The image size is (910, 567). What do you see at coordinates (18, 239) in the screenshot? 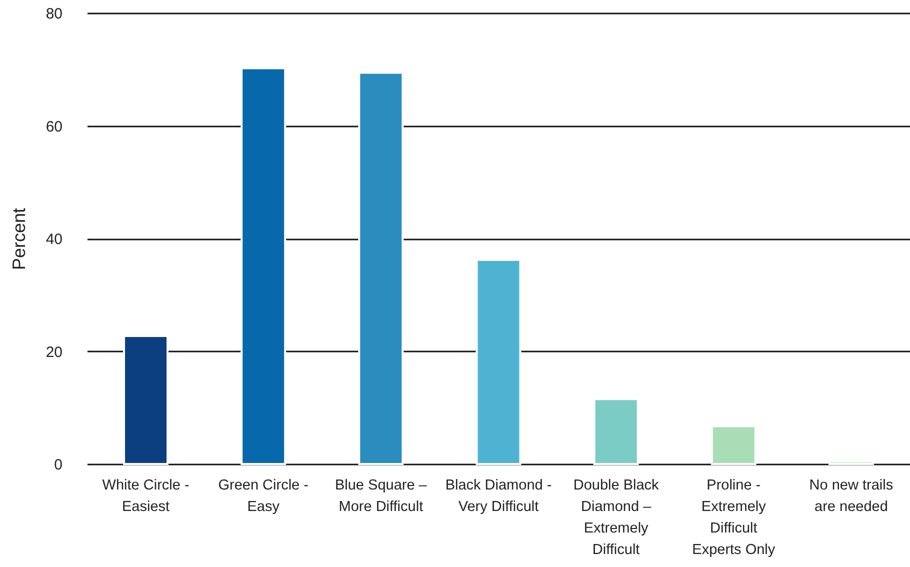
I see `y-axis-title: Percent` at bounding box center [18, 239].